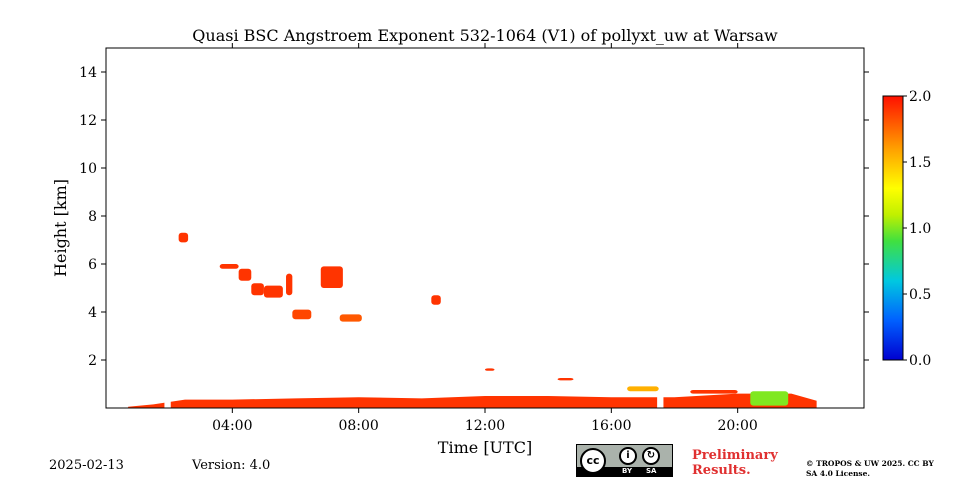 This screenshot has height=480, width=960. Describe the element at coordinates (893, 228) in the screenshot. I see `colorbar` at that location.